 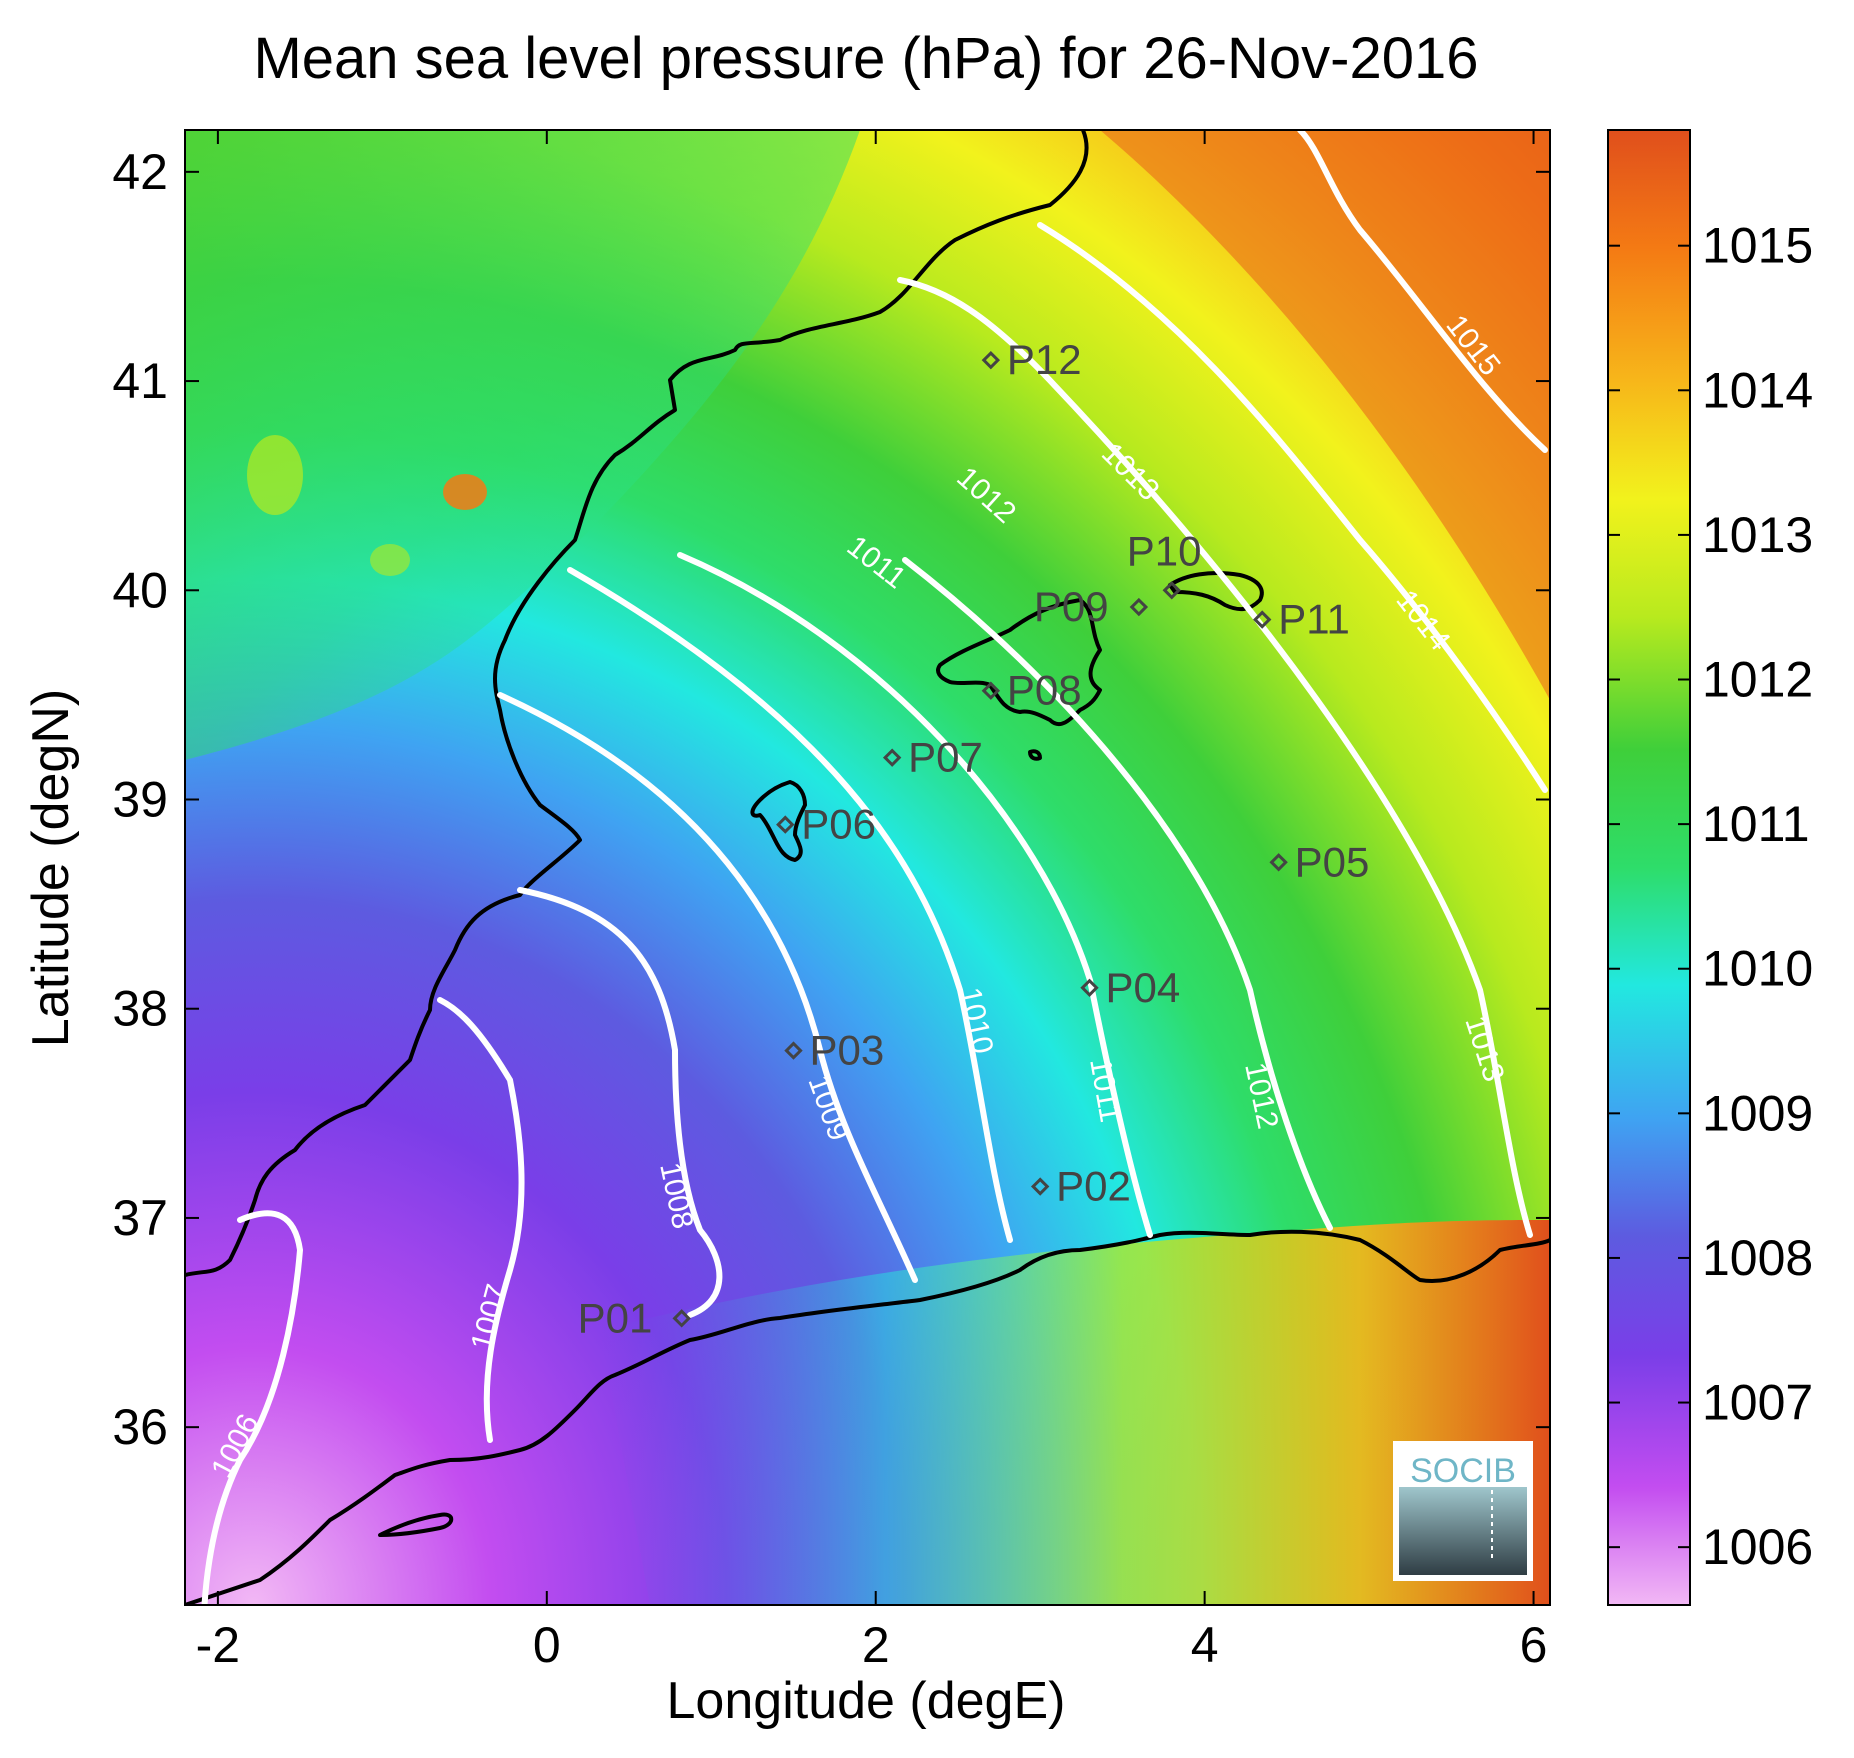 I want to click on station-label: P10, so click(x=1164, y=550).